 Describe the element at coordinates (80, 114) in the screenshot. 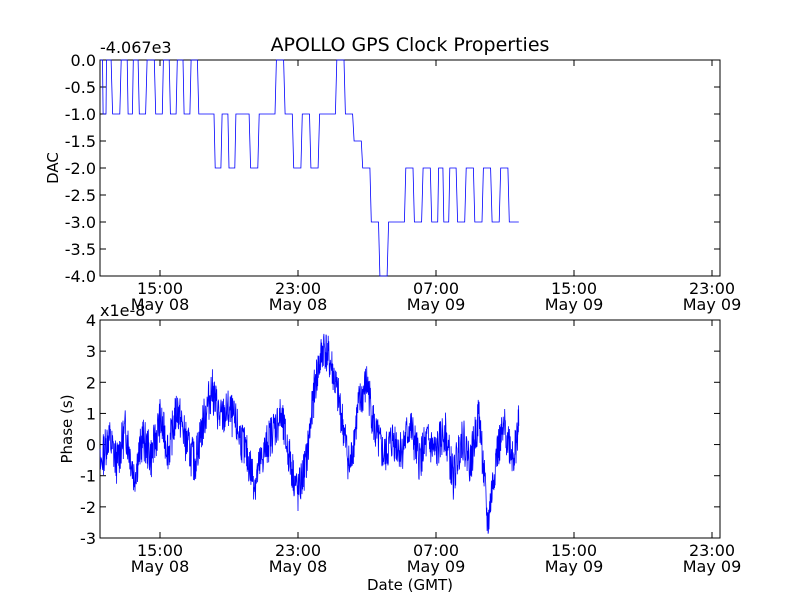

I see `dac-ytick-label: -1.0` at that location.